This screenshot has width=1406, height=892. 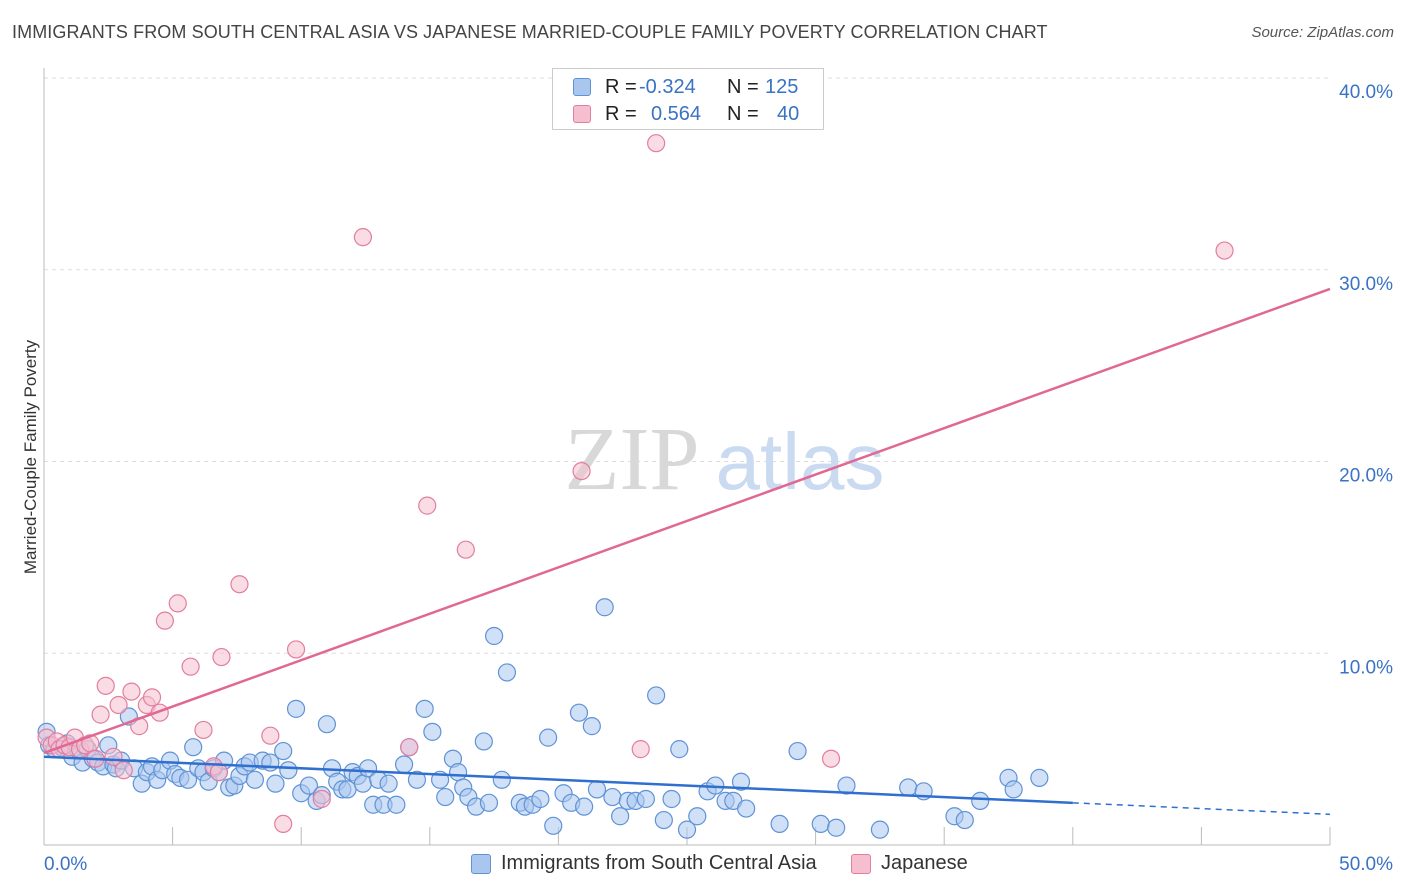 What do you see at coordinates (1366, 667) in the screenshot?
I see `y-tick-label: 10.0%` at bounding box center [1366, 667].